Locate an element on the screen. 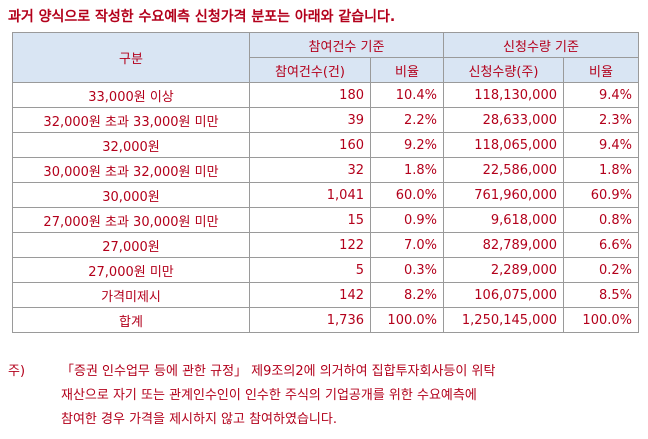  row-count: 15 is located at coordinates (310, 220).